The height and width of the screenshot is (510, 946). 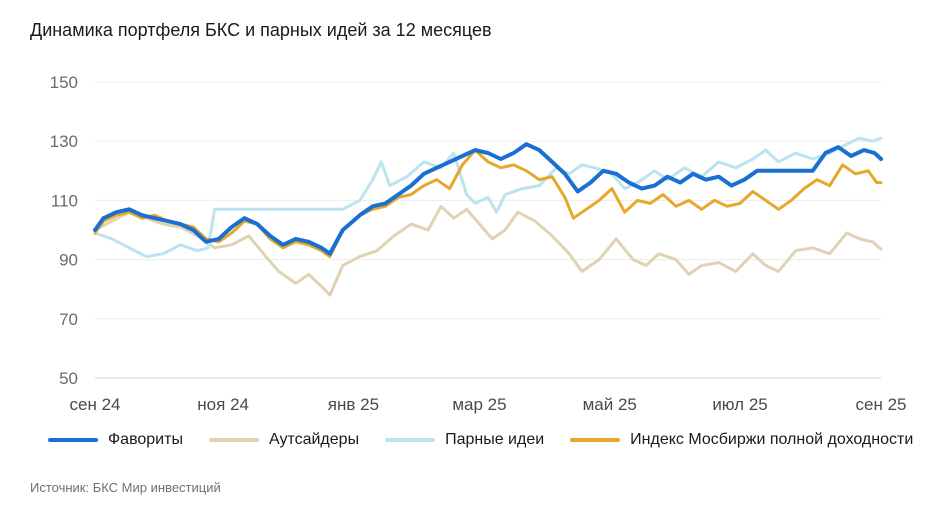 I want to click on source-note: Источник: БКС Мир инвестиций, so click(x=125, y=487).